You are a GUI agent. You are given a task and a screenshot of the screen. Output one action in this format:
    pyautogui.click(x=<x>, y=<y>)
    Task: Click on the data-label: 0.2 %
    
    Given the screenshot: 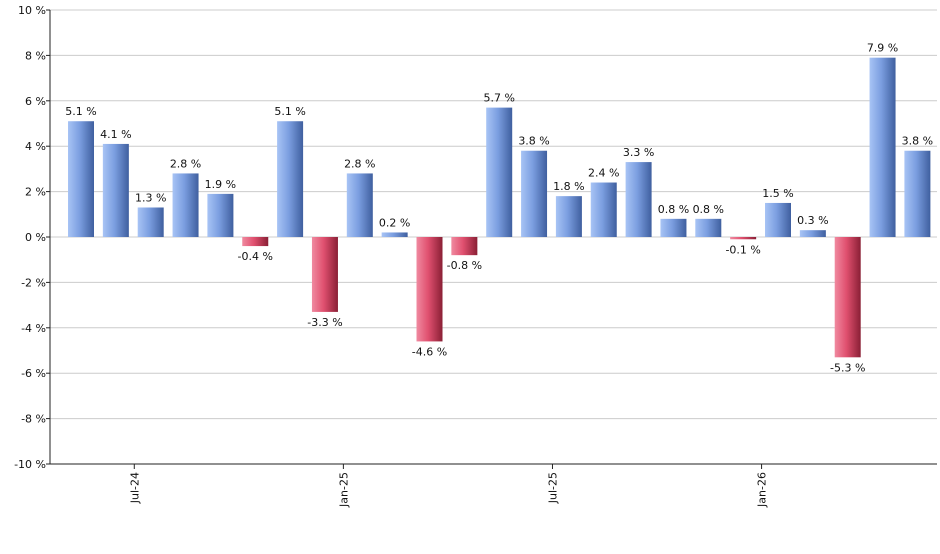 What is the action you would take?
    pyautogui.click(x=394, y=222)
    